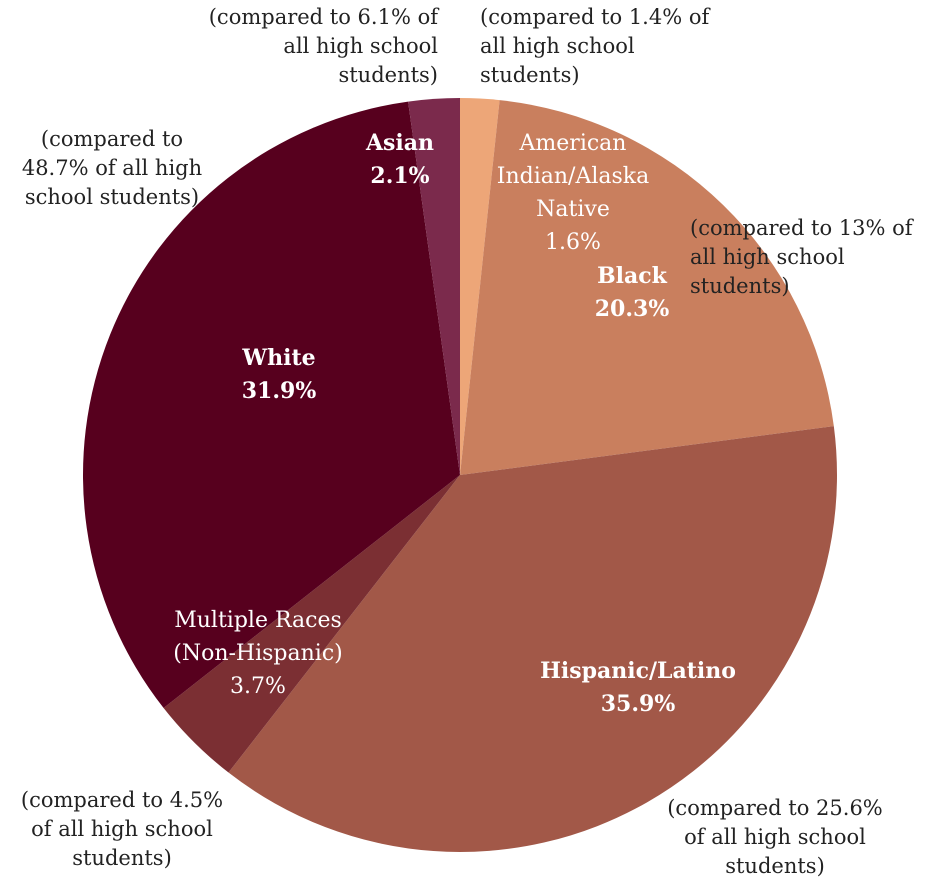 The height and width of the screenshot is (886, 937). What do you see at coordinates (775, 808) in the screenshot?
I see `comparison-note-line: (compared to 25.6%` at bounding box center [775, 808].